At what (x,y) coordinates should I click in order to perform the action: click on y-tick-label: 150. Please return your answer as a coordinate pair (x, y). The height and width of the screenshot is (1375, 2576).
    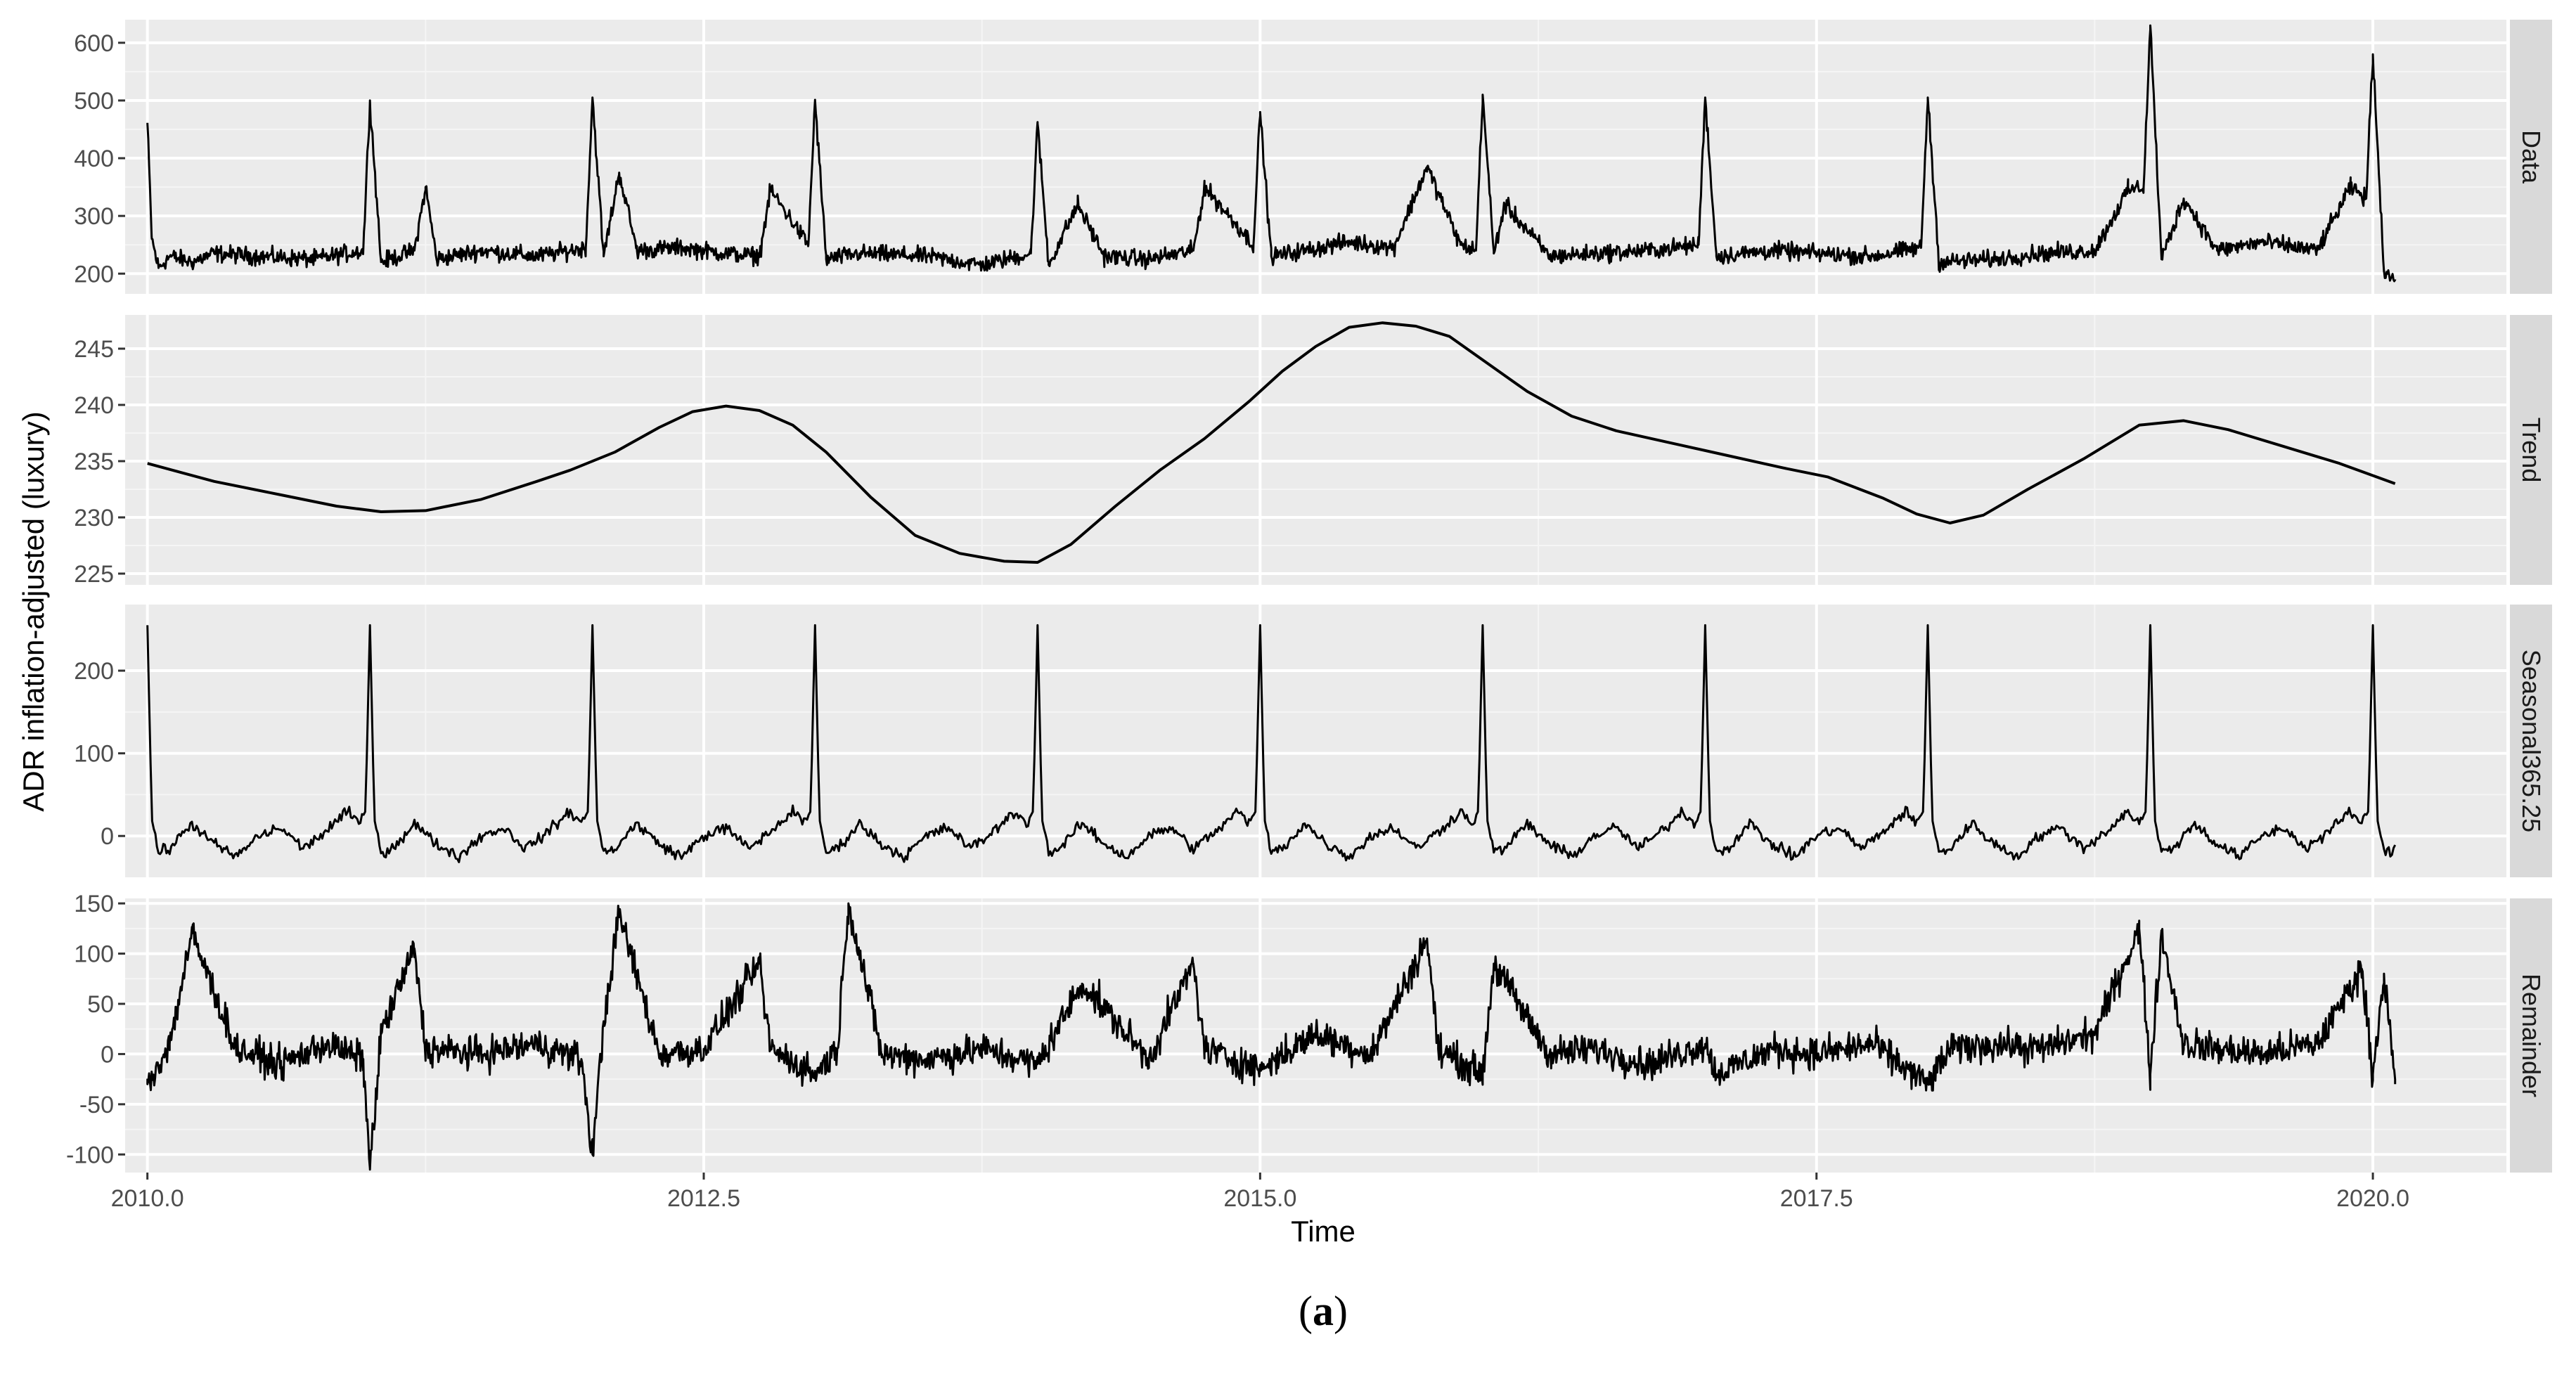
    Looking at the image, I should click on (94, 904).